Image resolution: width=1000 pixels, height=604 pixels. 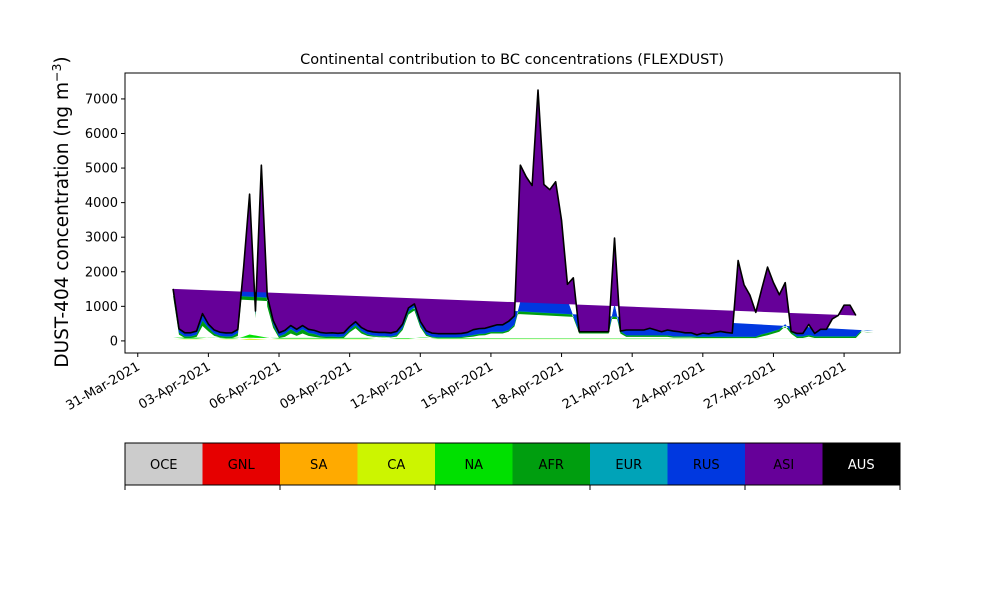 What do you see at coordinates (101, 307) in the screenshot?
I see `y-tick-label: 1000` at bounding box center [101, 307].